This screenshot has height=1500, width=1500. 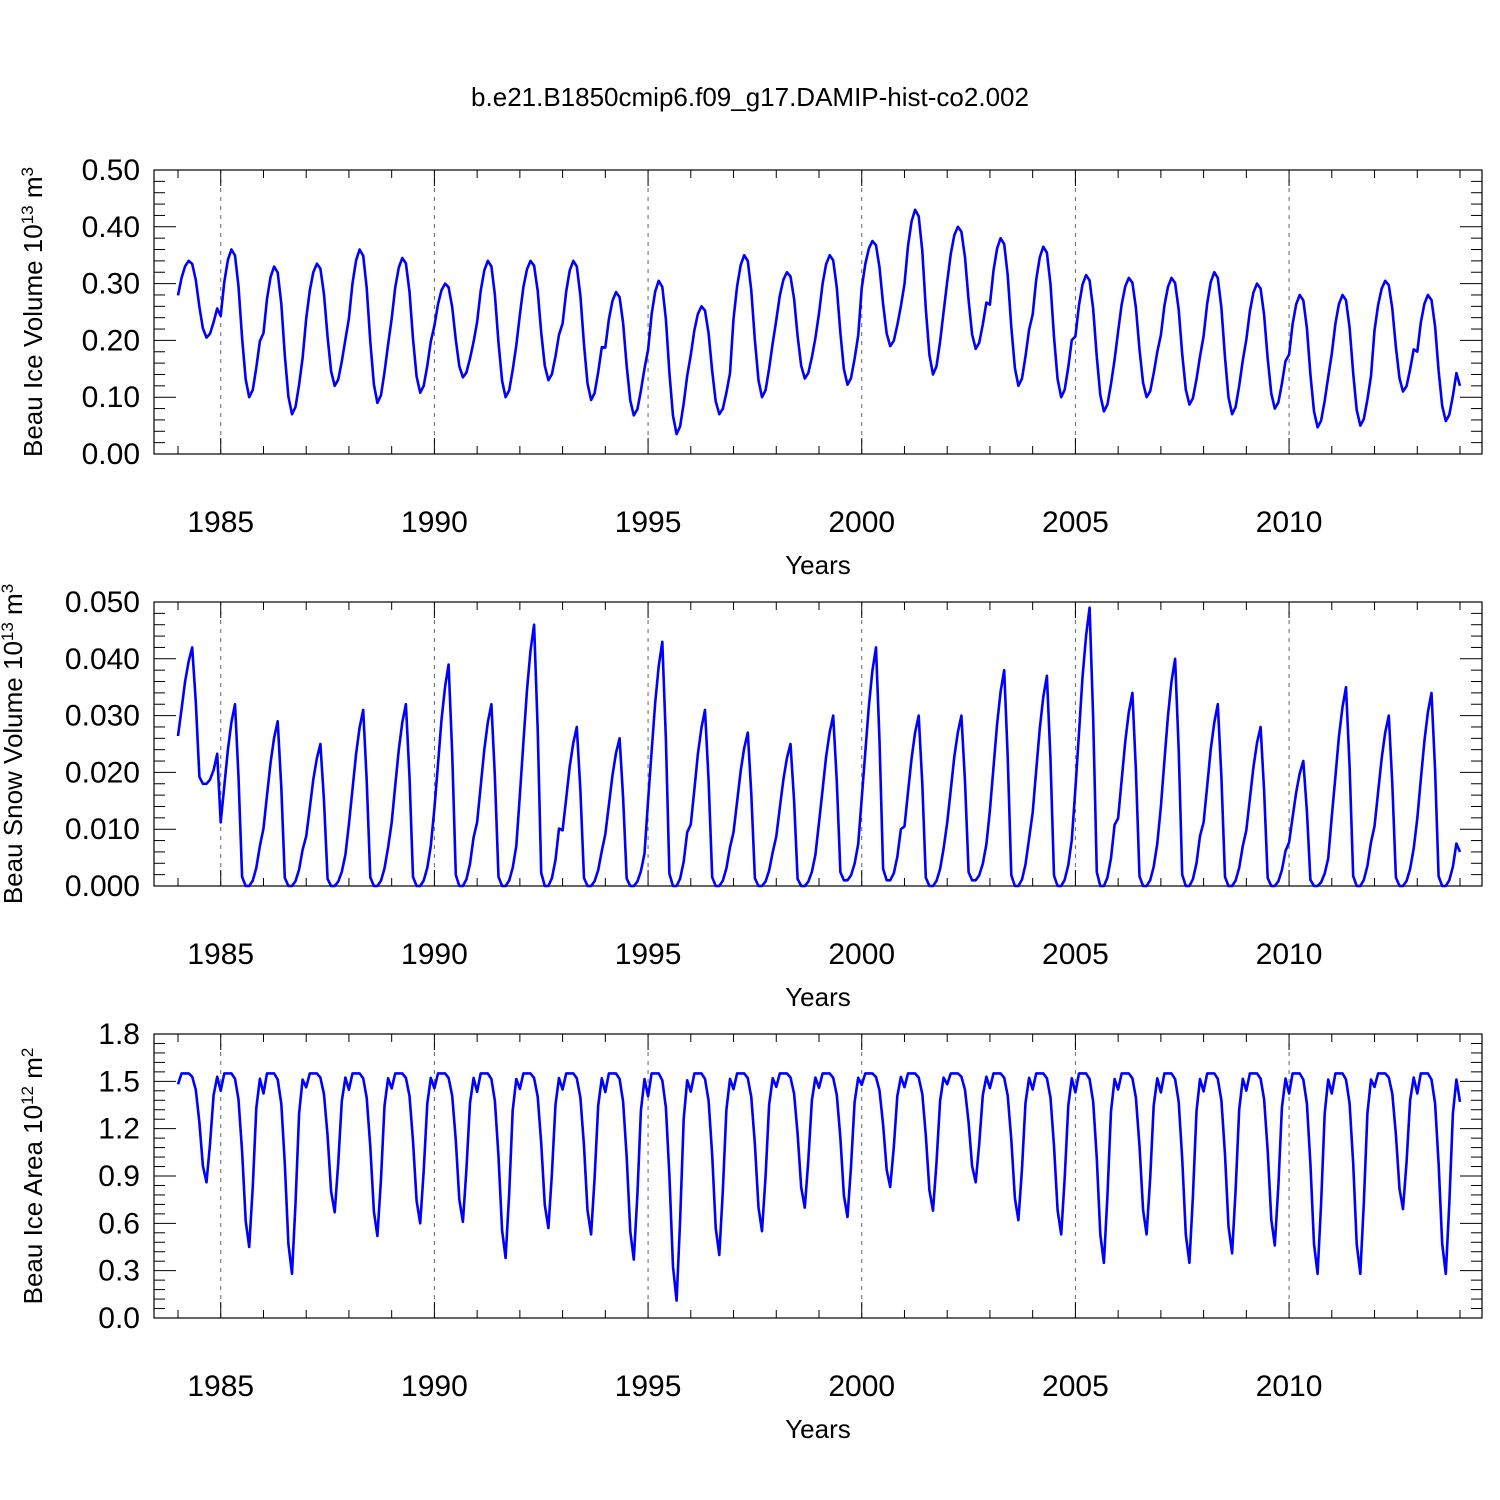 I want to click on y-axis-label-unit-exponent: 2, so click(x=27, y=1052).